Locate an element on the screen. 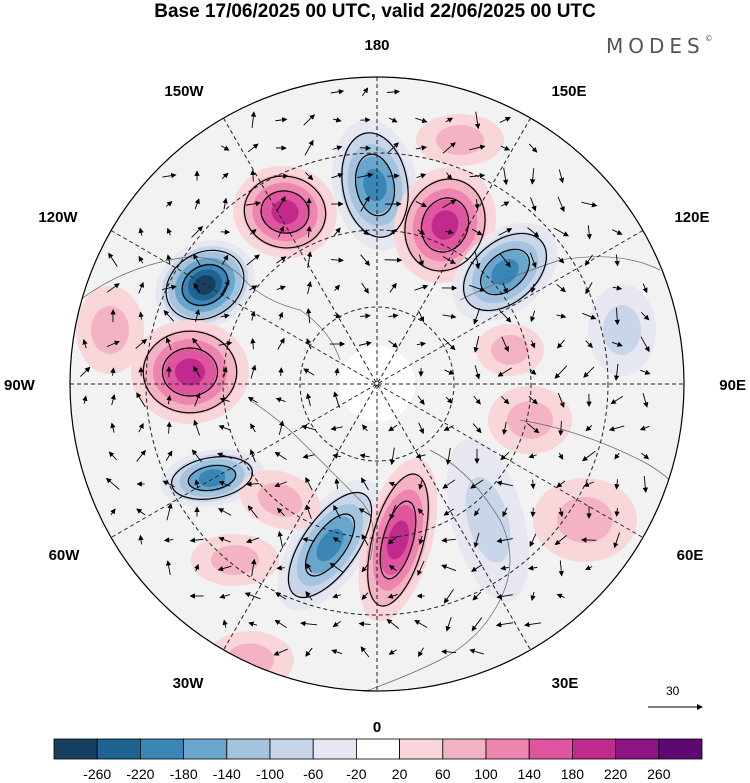 This screenshot has width=750, height=783. positive-anomaly is located at coordinates (460, 140).